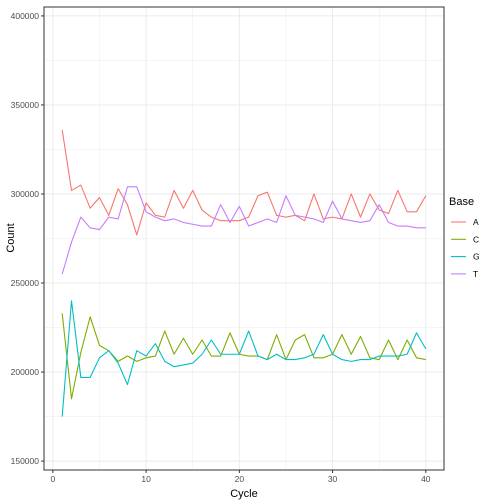 The width and height of the screenshot is (504, 504). Describe the element at coordinates (426, 479) in the screenshot. I see `x-tick-label: 40` at that location.